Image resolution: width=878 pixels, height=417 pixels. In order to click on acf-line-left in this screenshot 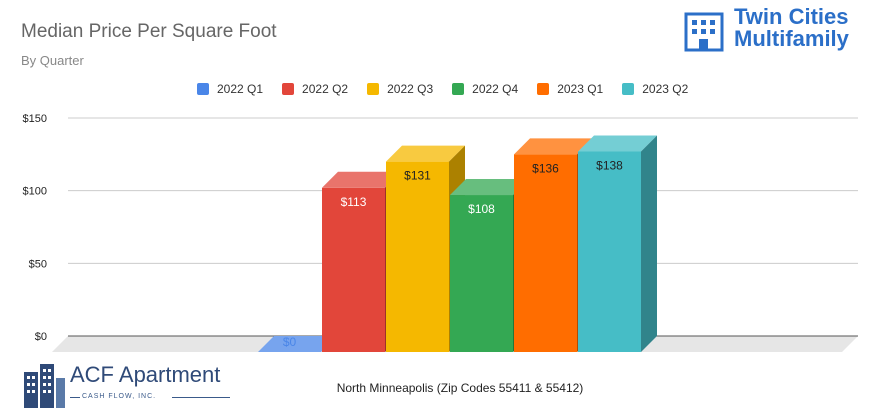, I will do `click(75, 397)`.